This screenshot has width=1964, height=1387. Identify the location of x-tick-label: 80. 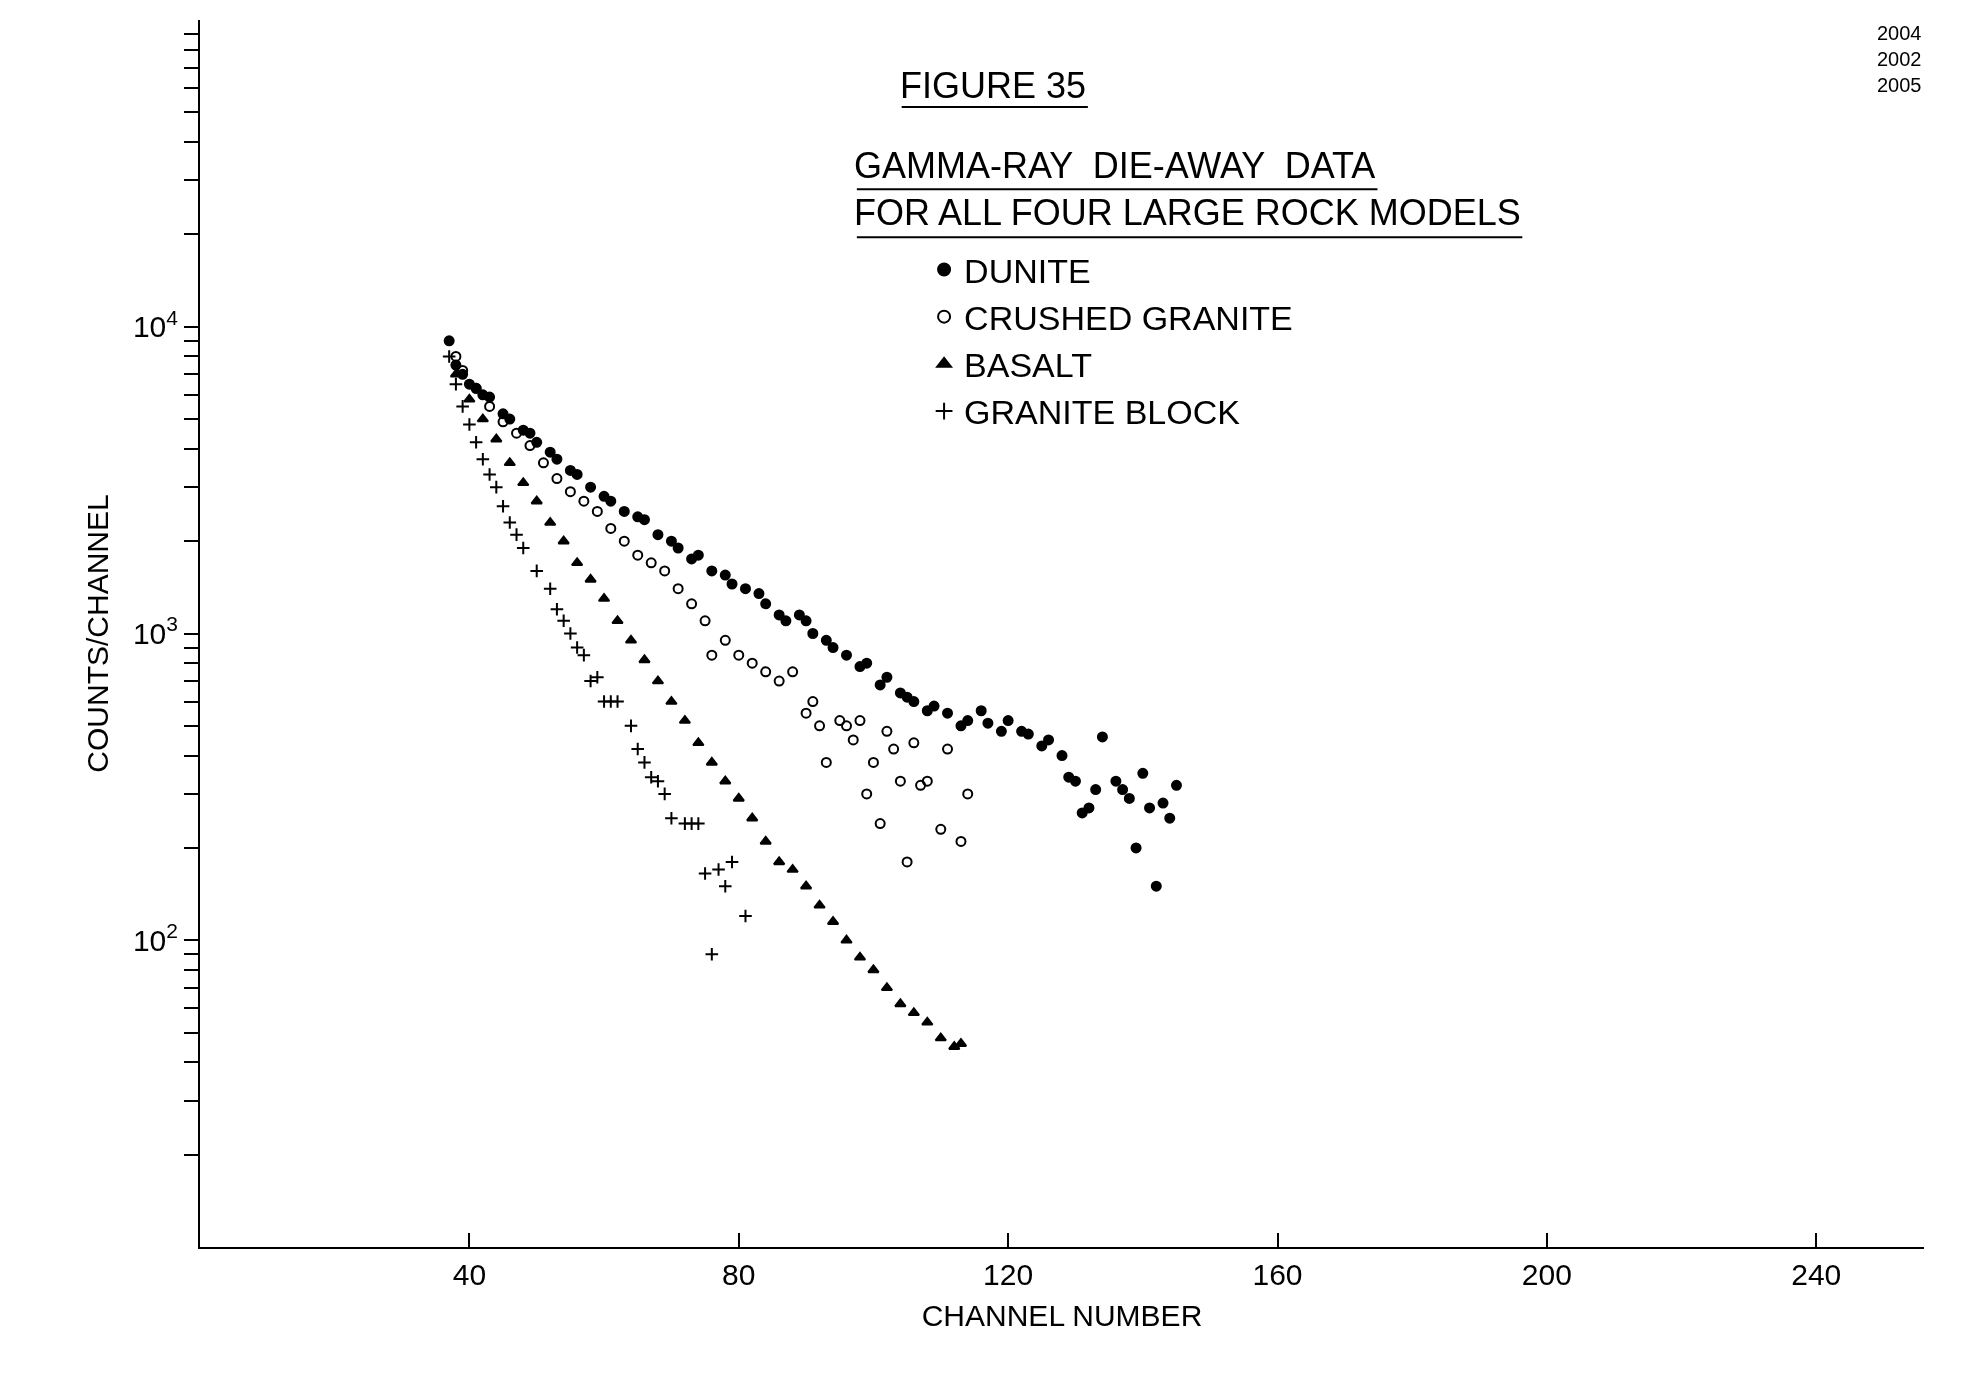
(739, 1274).